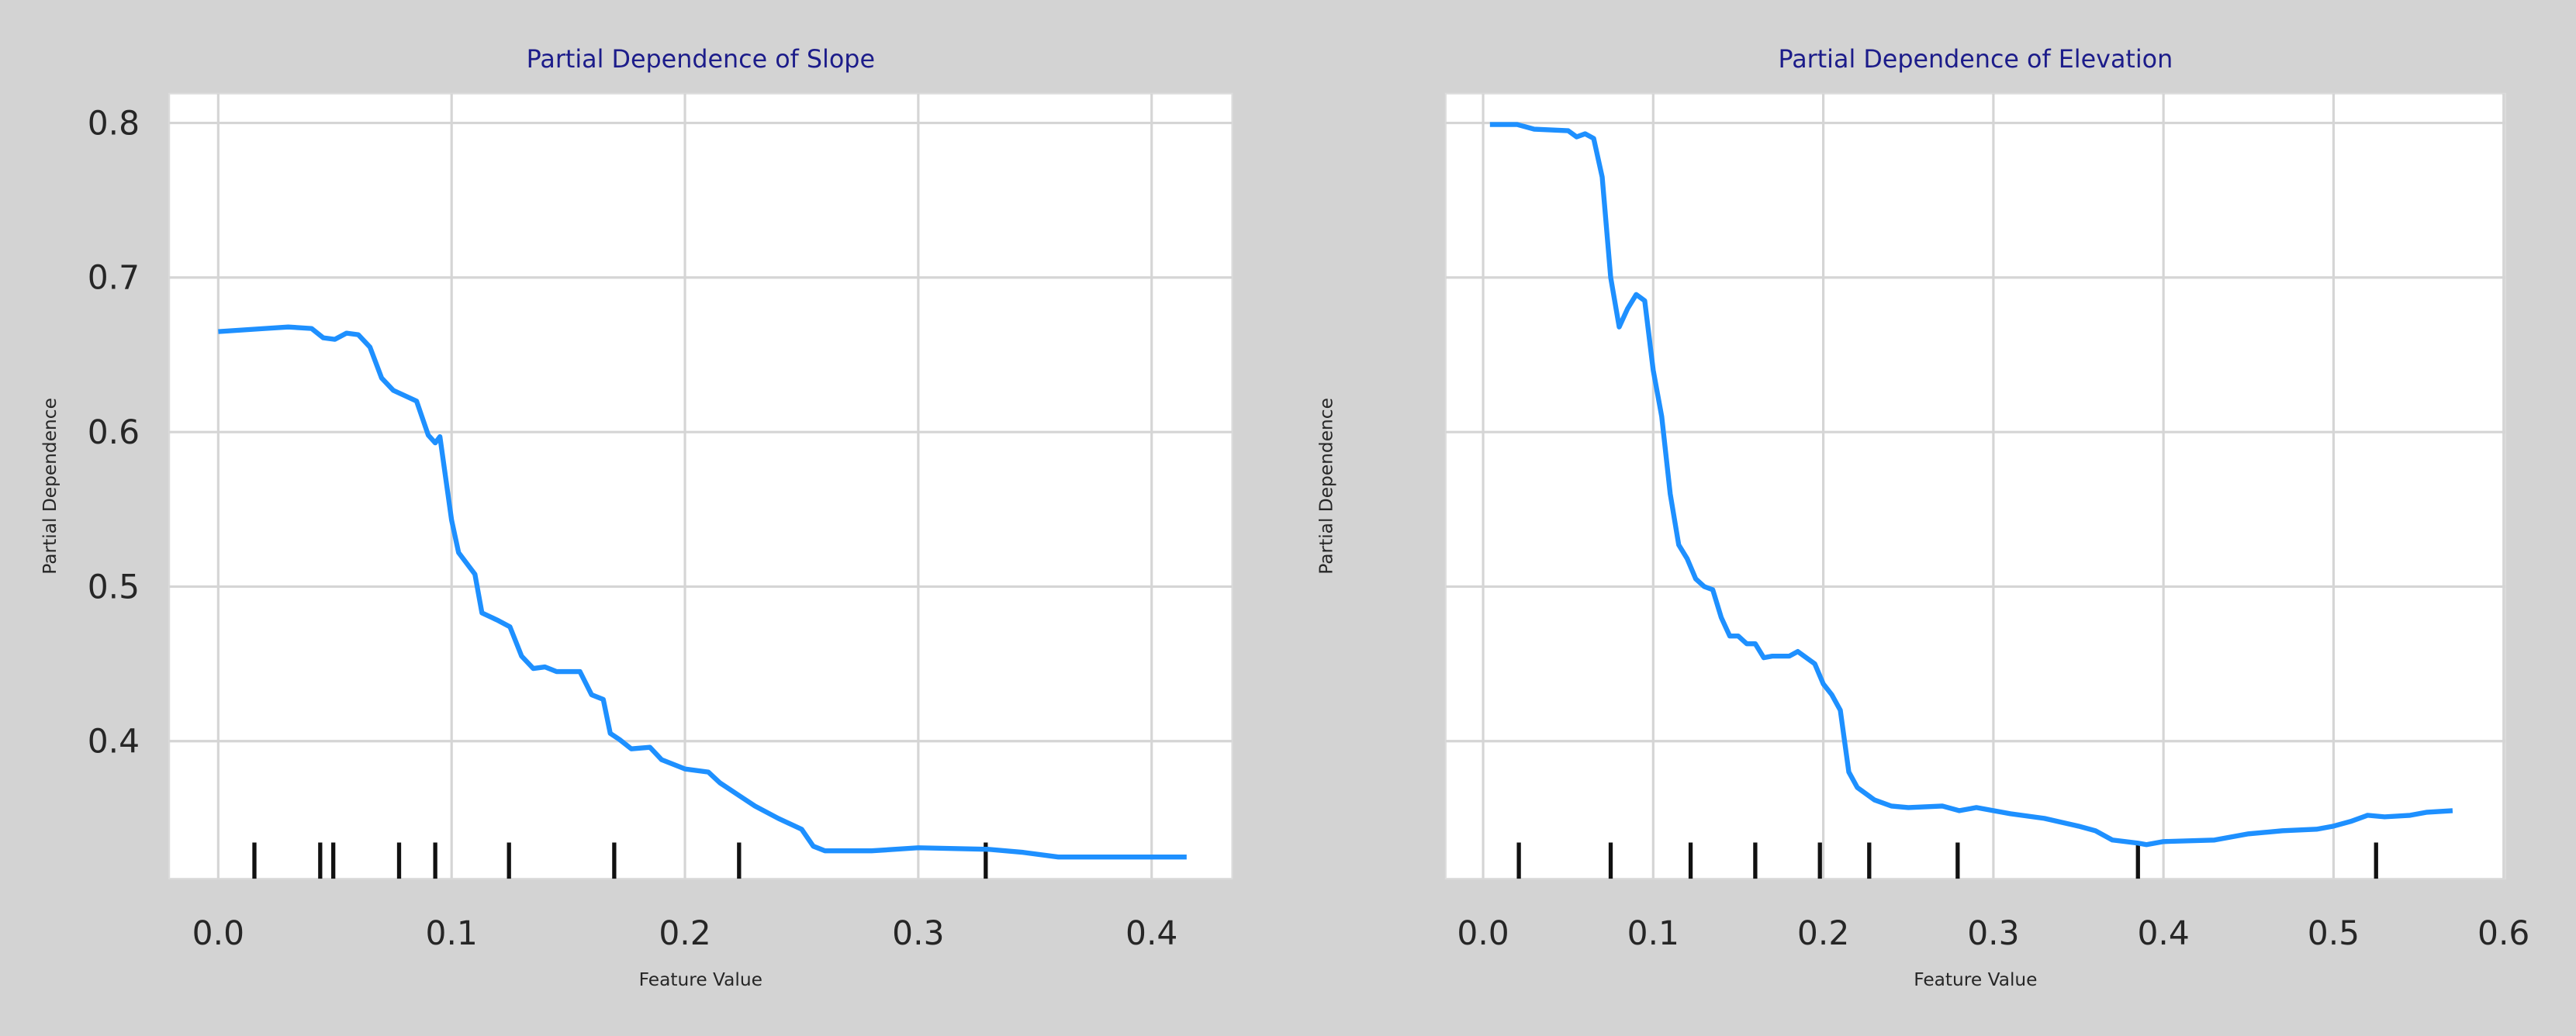 Image resolution: width=2576 pixels, height=1036 pixels. What do you see at coordinates (114, 587) in the screenshot?
I see `y-tick-label: 0.5` at bounding box center [114, 587].